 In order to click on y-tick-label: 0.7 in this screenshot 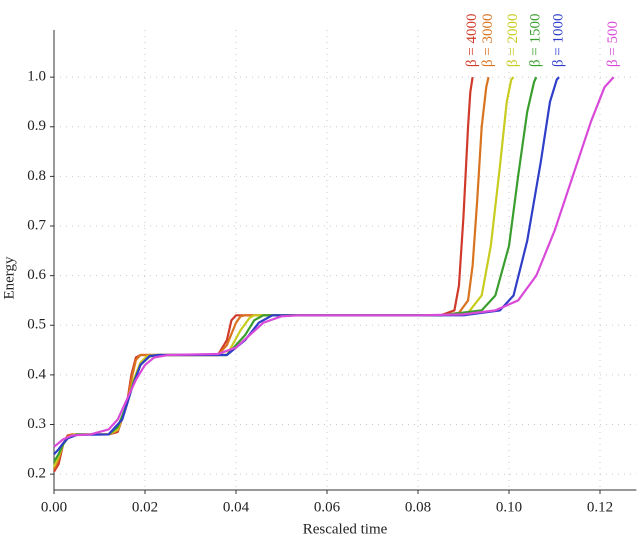, I will do `click(36, 225)`.